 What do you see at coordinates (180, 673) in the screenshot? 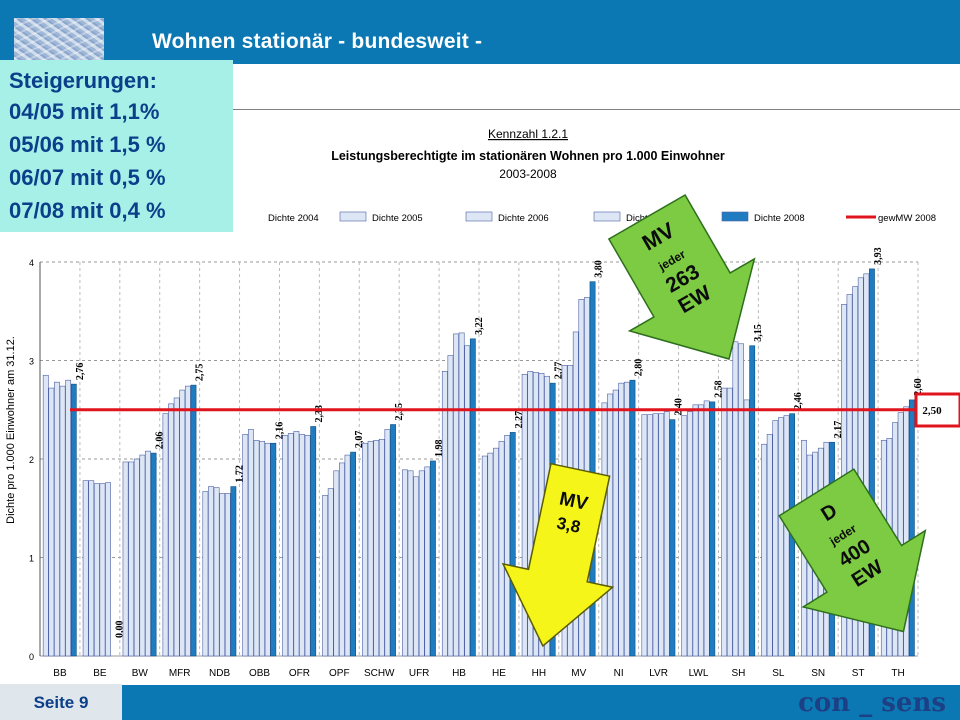
I see `x-tick-label: MFR` at bounding box center [180, 673].